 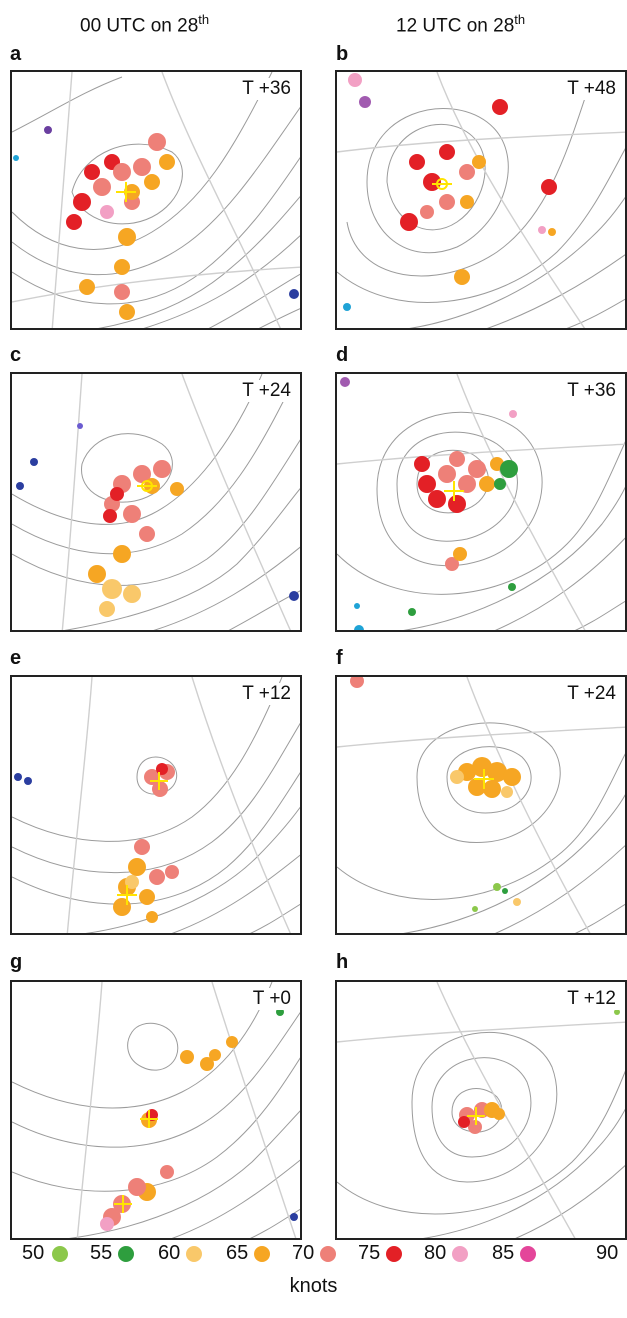 What do you see at coordinates (455, 26) in the screenshot?
I see `column-header-right-text: 12 UTC on 28` at bounding box center [455, 26].